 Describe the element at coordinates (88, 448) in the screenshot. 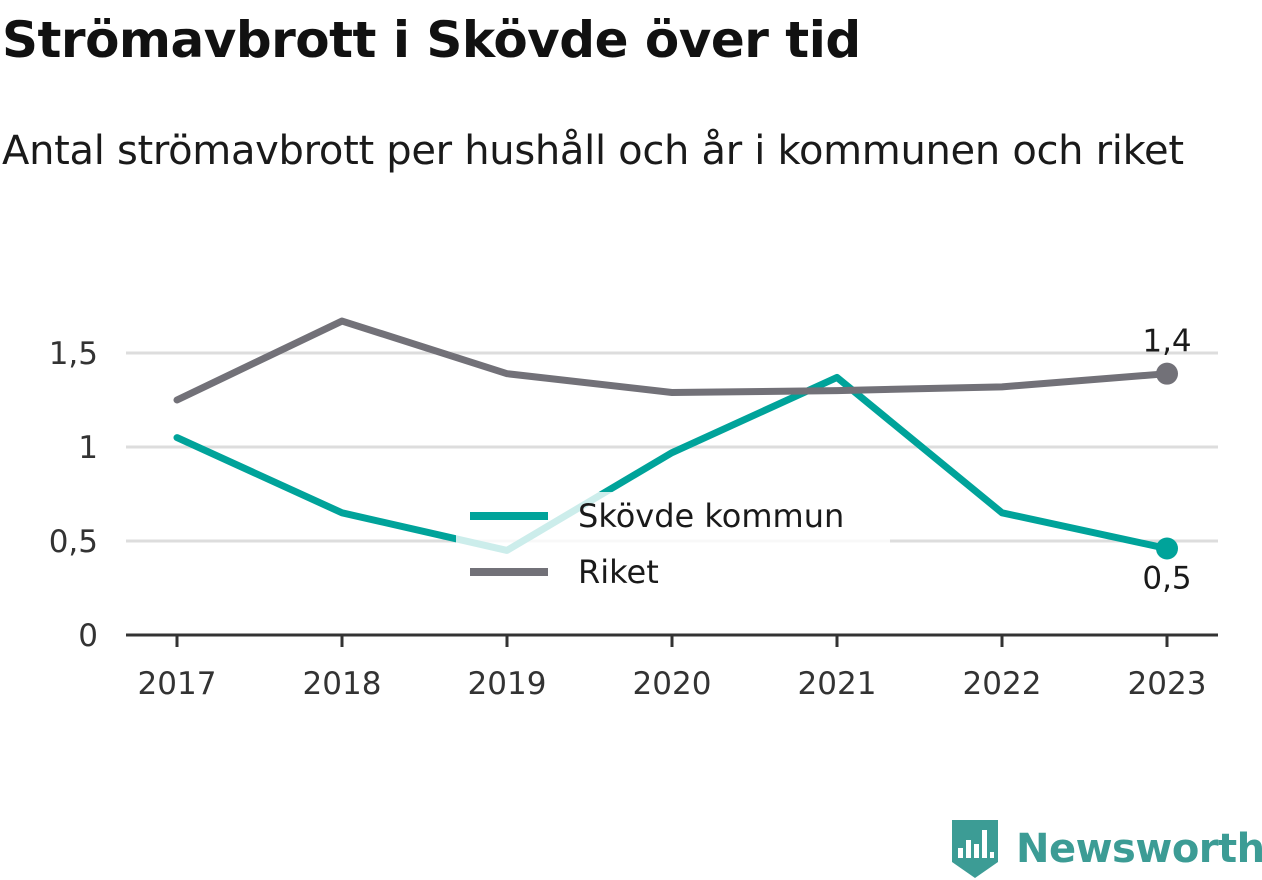

I see `y-tick-label: 1` at that location.